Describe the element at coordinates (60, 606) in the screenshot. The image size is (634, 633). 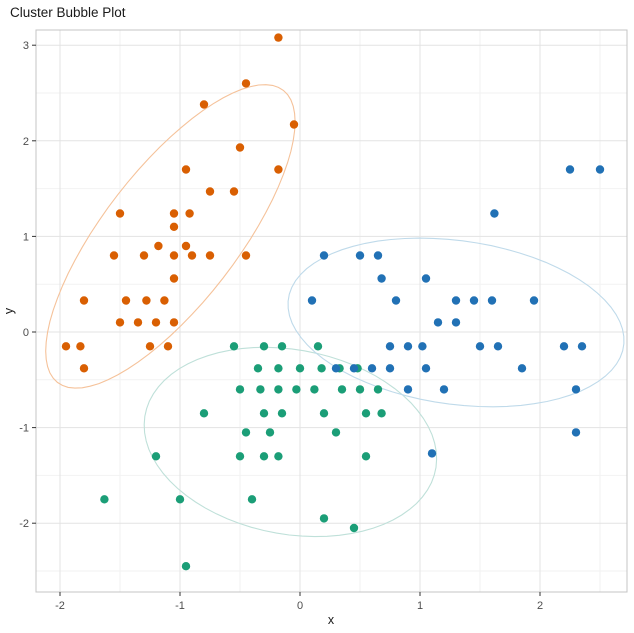
I see `x-tick-label: -2` at that location.